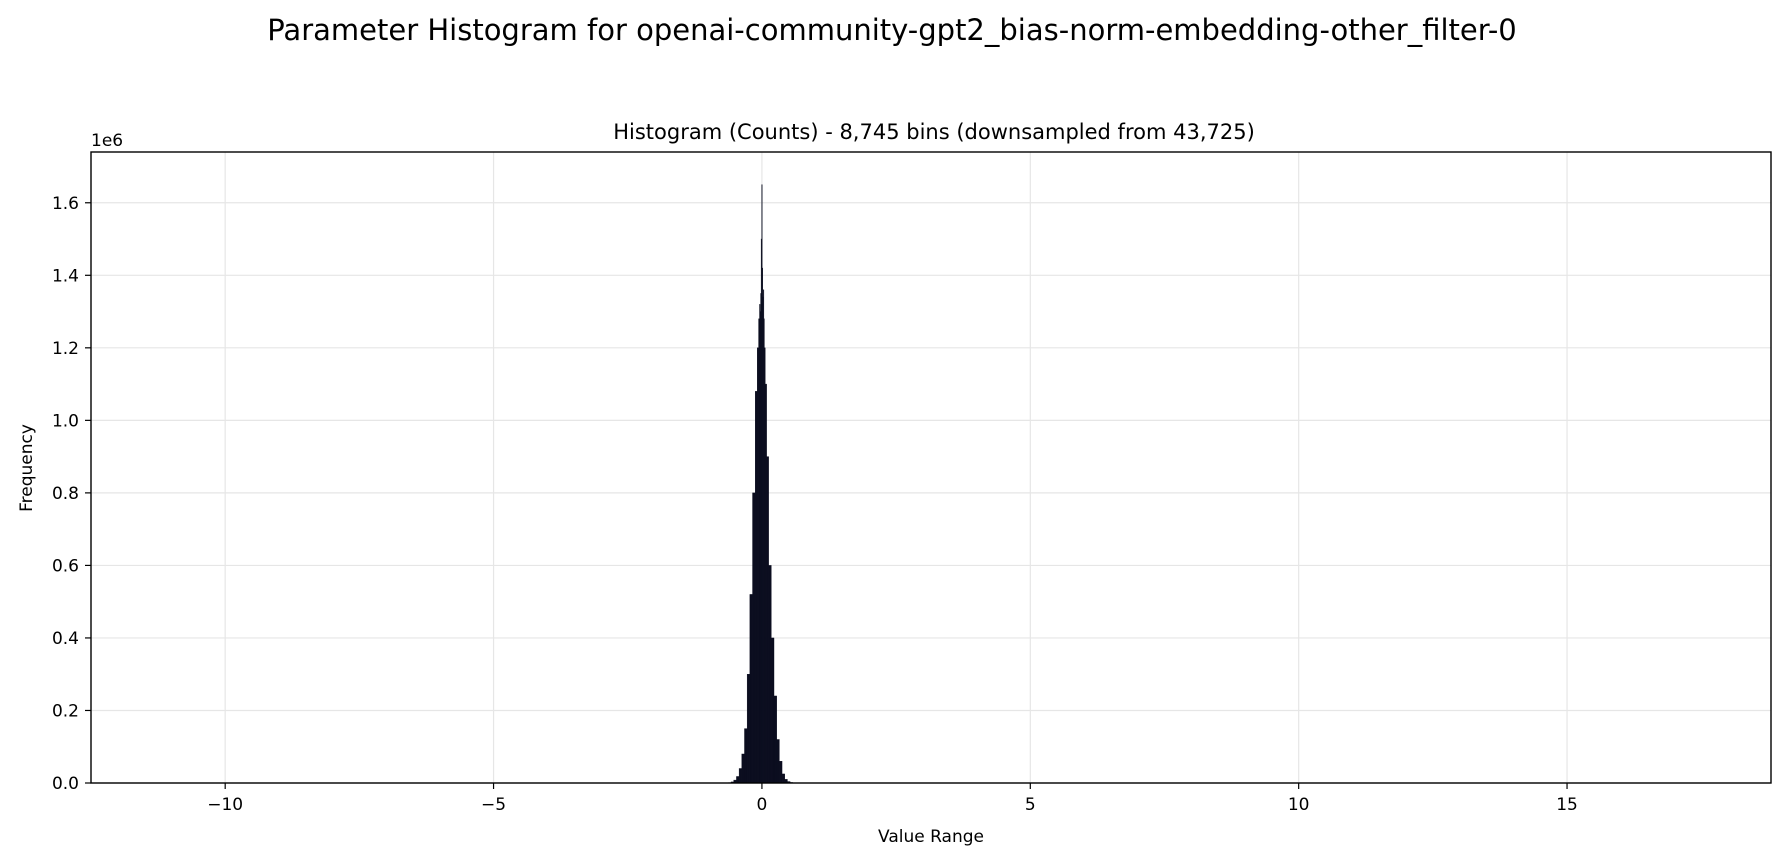  I want to click on y-tick-label: 1.6, so click(65, 204).